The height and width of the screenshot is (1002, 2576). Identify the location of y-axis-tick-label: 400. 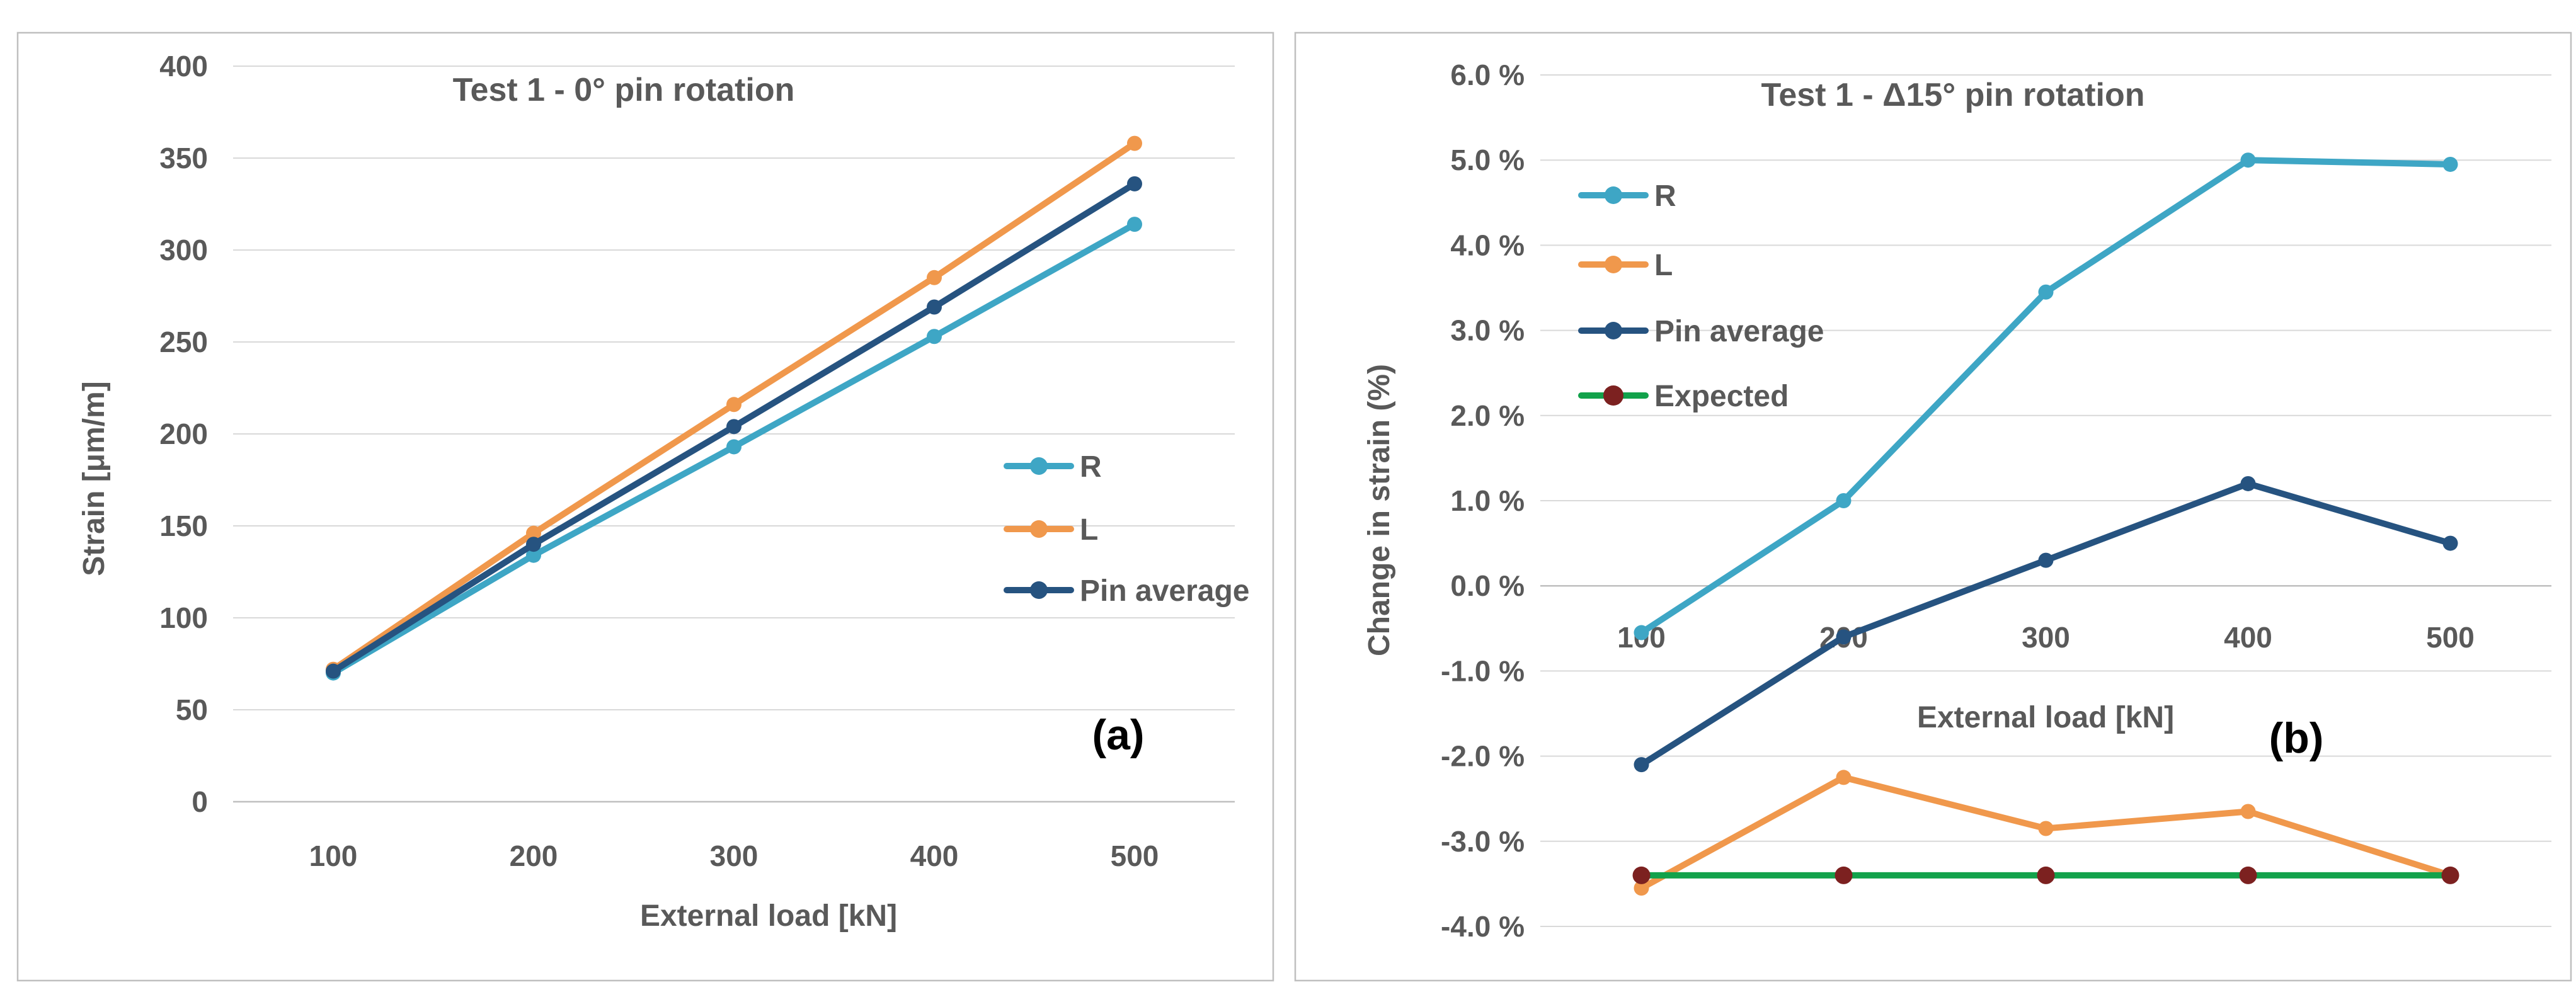
(183, 66).